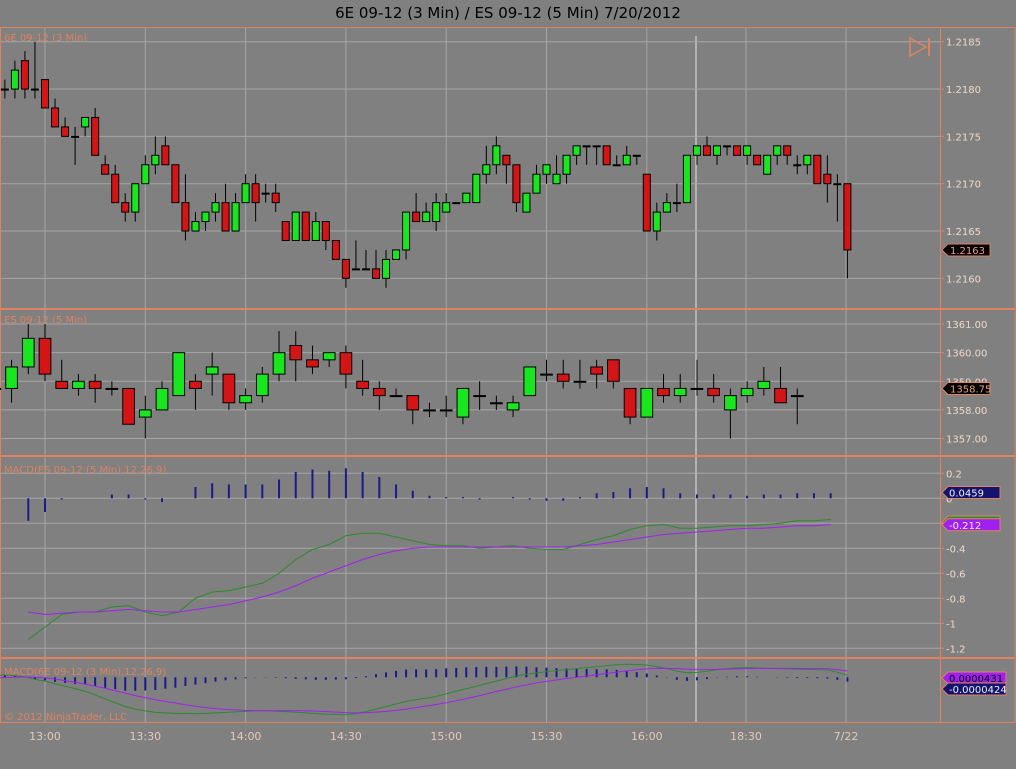 Image resolution: width=1016 pixels, height=769 pixels. Describe the element at coordinates (85, 672) in the screenshot. I see `panel-label: MACD(6E 09-12 (3 Min),12,26,9)` at that location.